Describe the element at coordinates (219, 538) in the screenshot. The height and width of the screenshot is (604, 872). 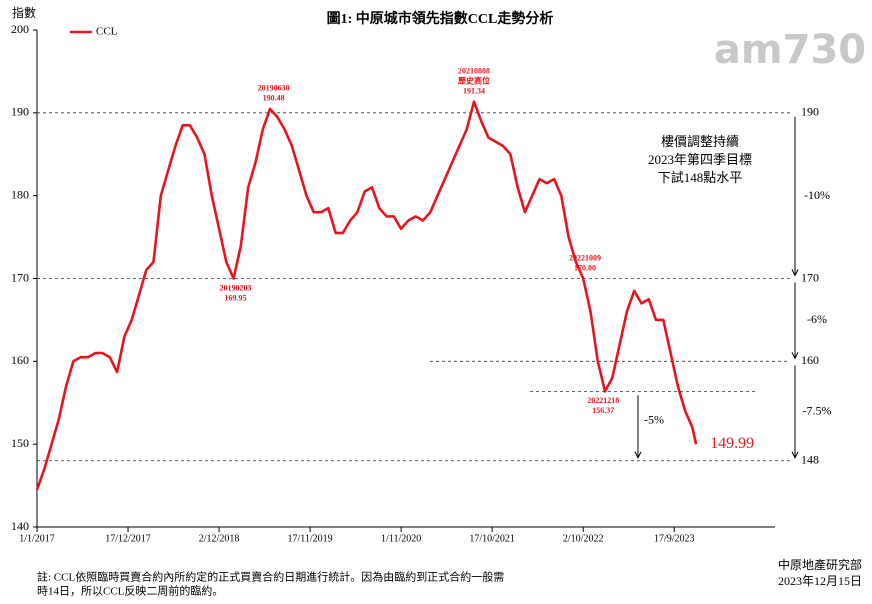
I see `x-tick-label: 2/12/2018` at that location.